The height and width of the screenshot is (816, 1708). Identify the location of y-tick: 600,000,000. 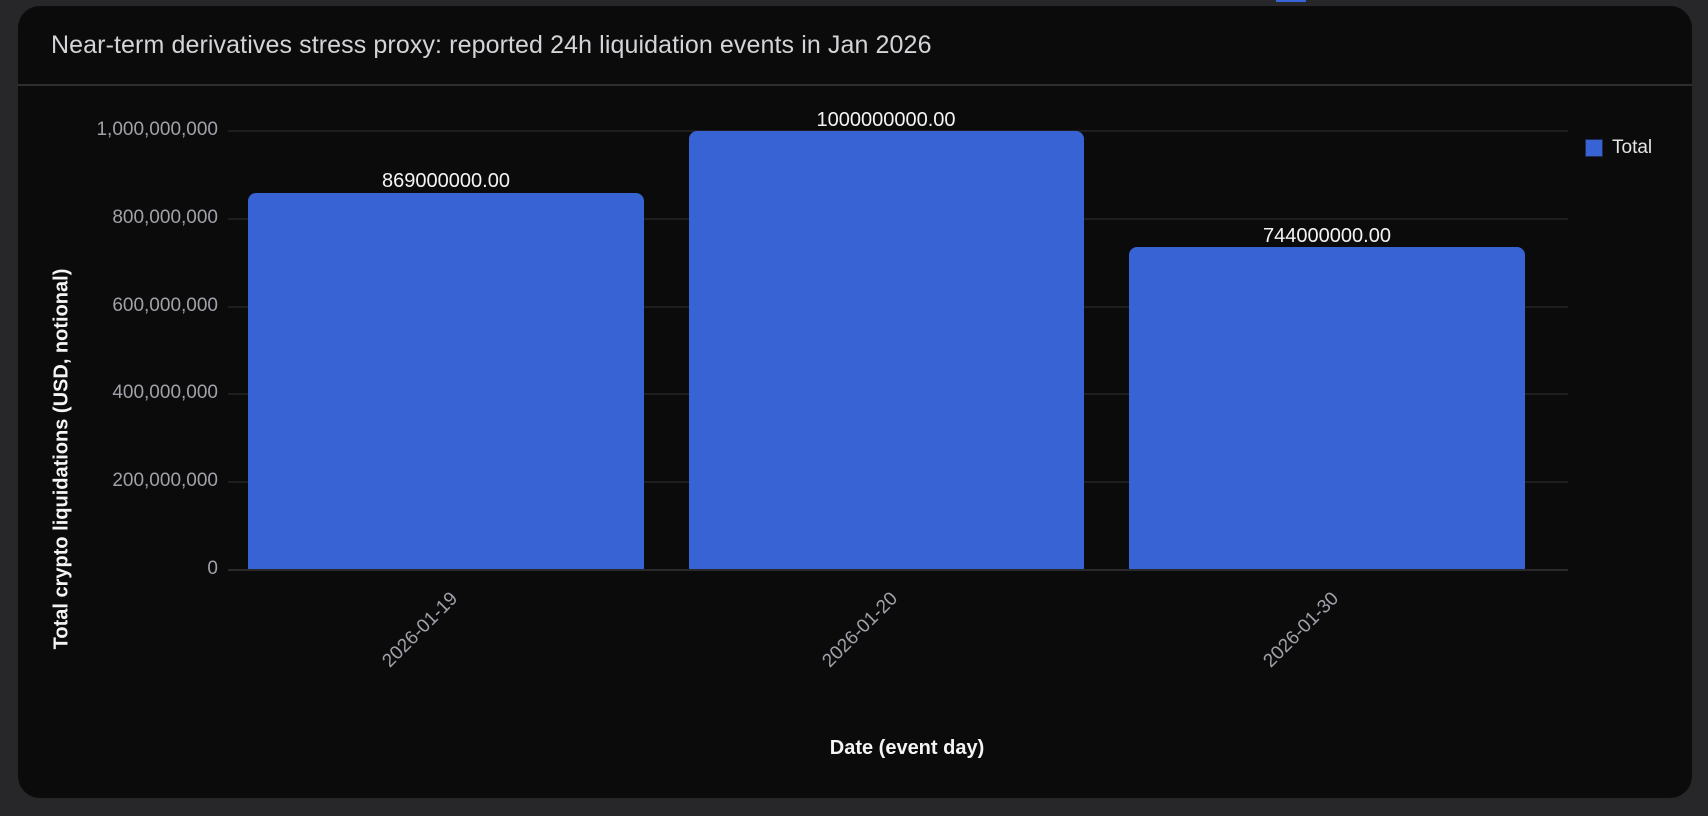
(165, 305).